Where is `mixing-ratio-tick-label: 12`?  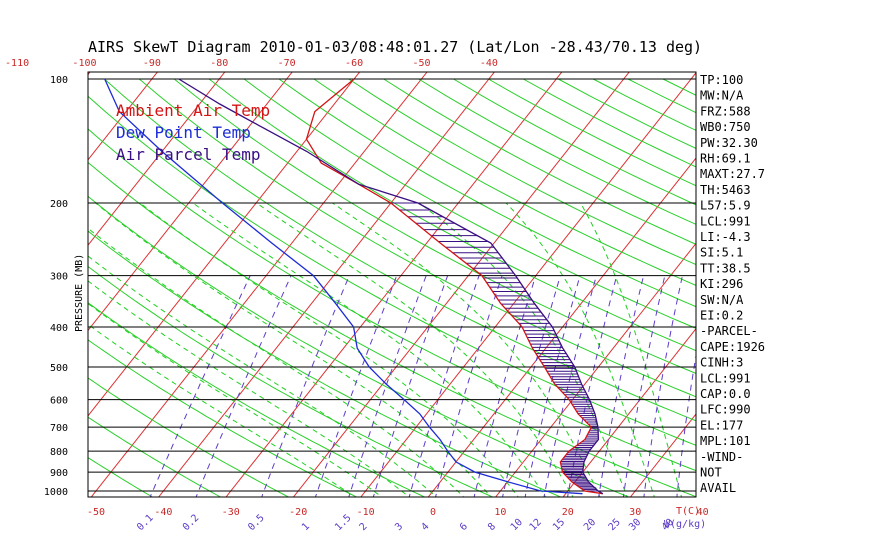
mixing-ratio-tick-label: 12 is located at coordinates (536, 525).